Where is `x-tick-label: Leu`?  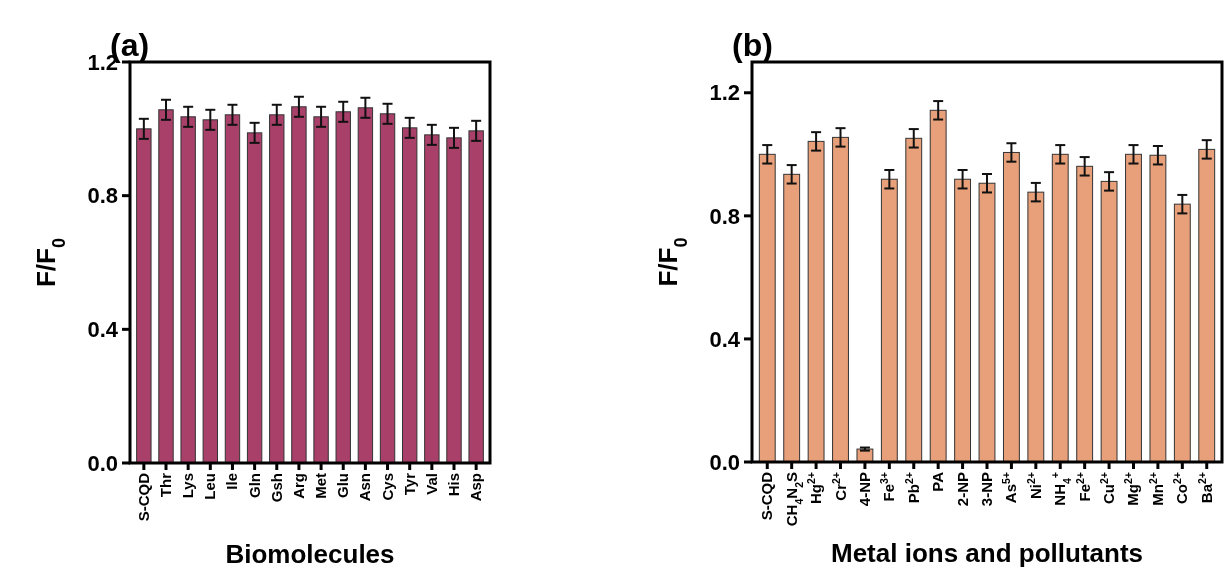 x-tick-label: Leu is located at coordinates (210, 486).